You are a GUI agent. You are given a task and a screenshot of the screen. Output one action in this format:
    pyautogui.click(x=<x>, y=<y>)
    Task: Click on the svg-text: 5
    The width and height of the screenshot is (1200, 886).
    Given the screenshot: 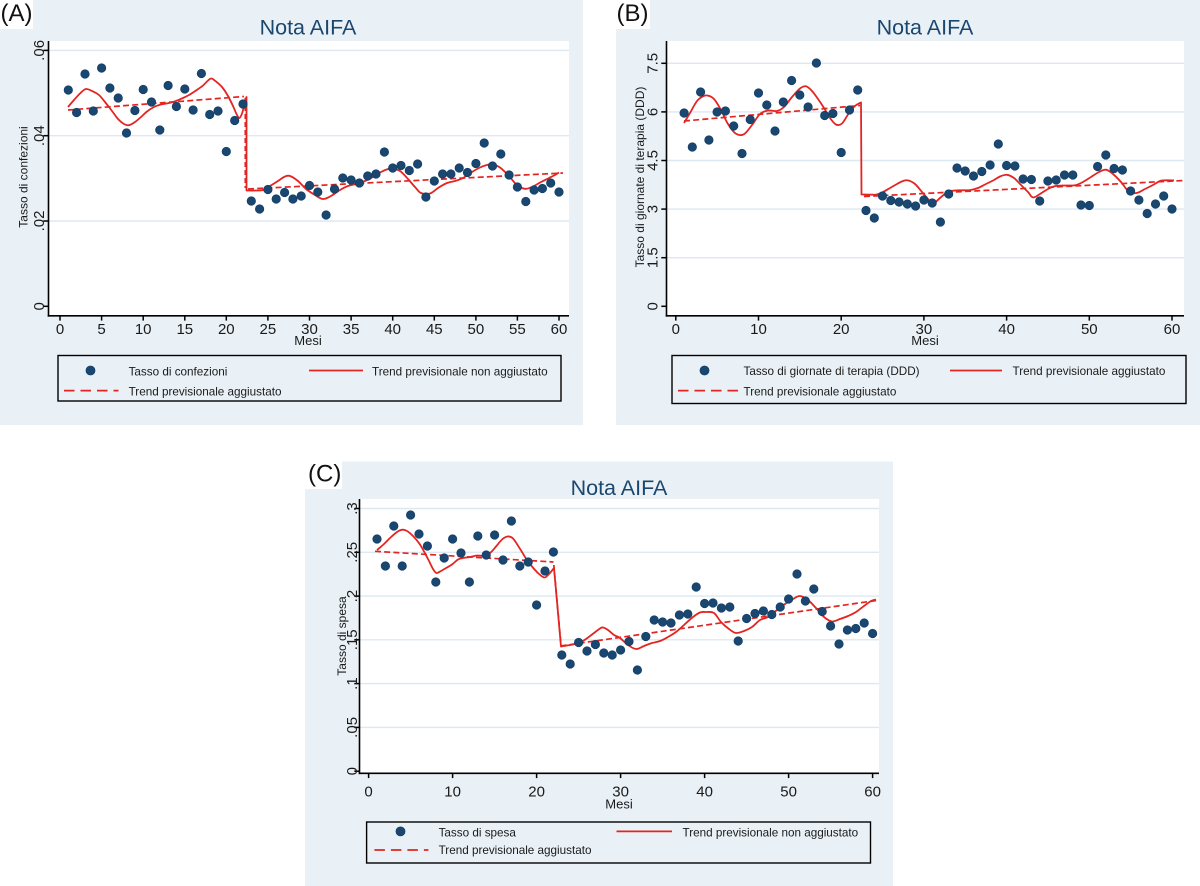 What is the action you would take?
    pyautogui.click(x=101, y=329)
    